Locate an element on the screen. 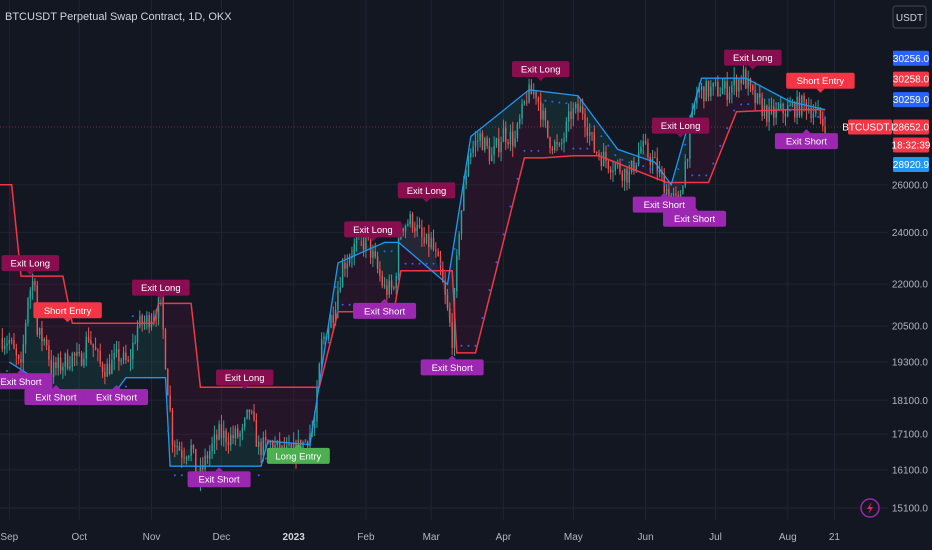 This screenshot has width=932, height=550. time-tick-label: Nov is located at coordinates (152, 537).